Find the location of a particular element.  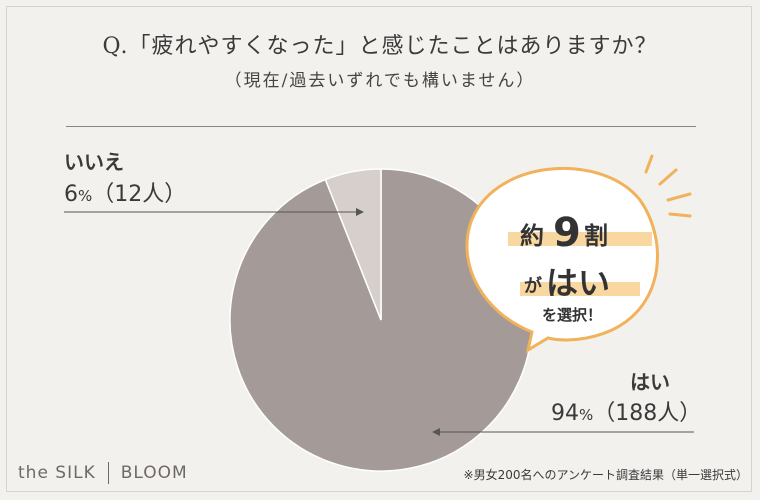

callout-badge: 約 9 割 が はい を選択！ is located at coordinates (578, 254).